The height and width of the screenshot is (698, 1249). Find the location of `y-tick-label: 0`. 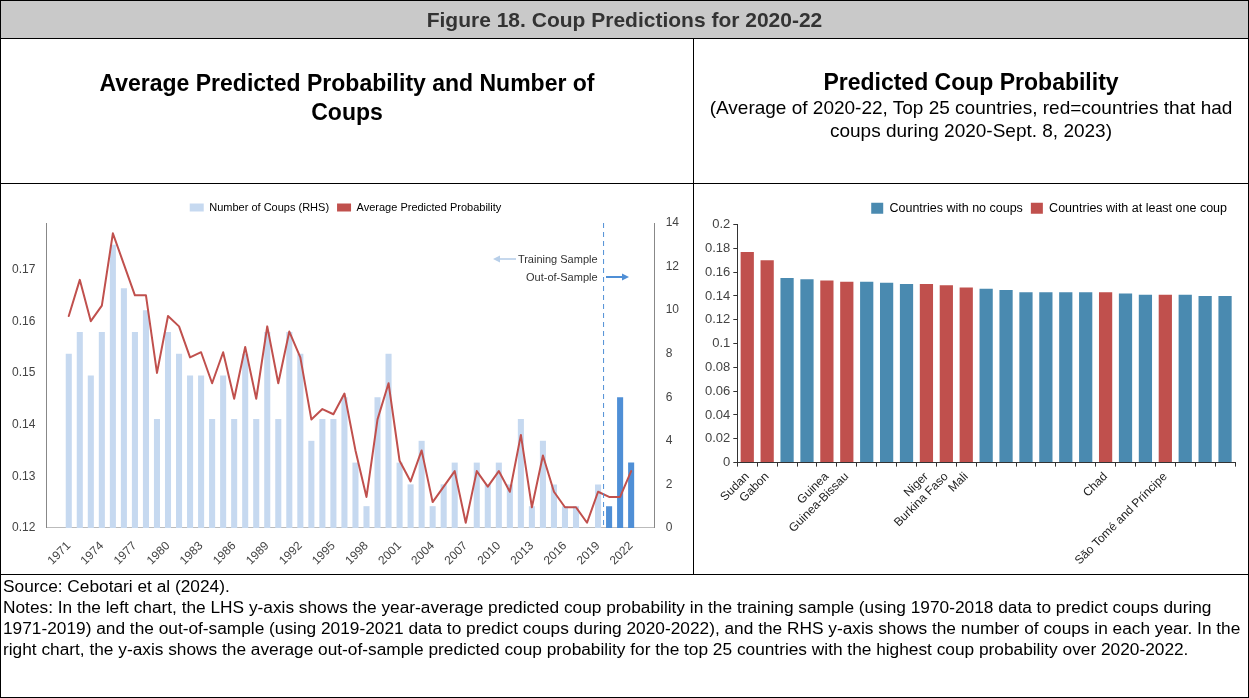

y-tick-label: 0 is located at coordinates (727, 462).